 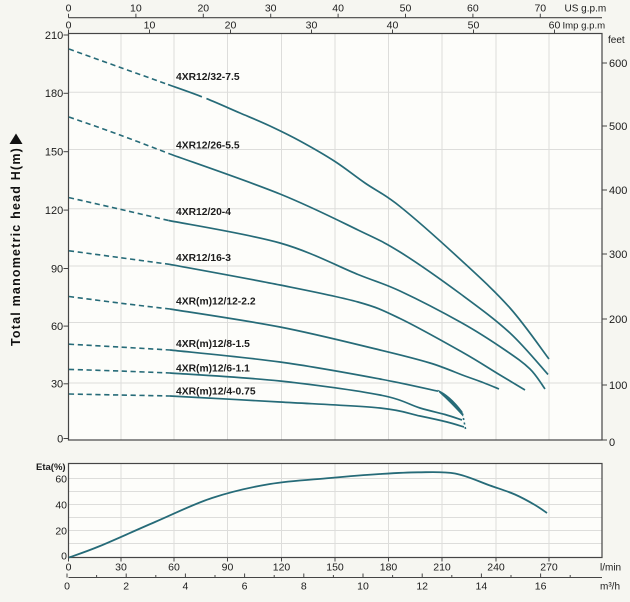 I want to click on svg-text: 4XR(m)12/6-1.1, so click(x=213, y=368).